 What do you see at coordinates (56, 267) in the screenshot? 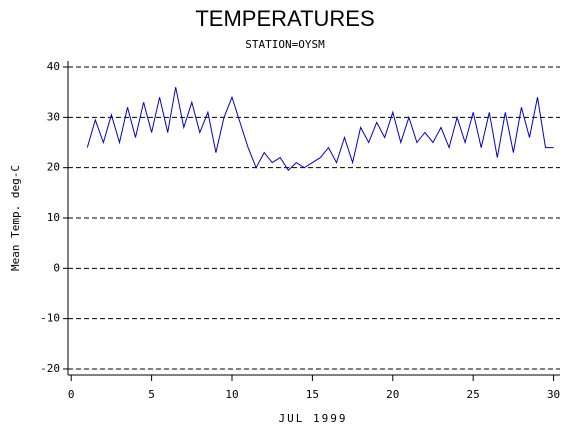
I see `y-tick-label: 0` at bounding box center [56, 267].